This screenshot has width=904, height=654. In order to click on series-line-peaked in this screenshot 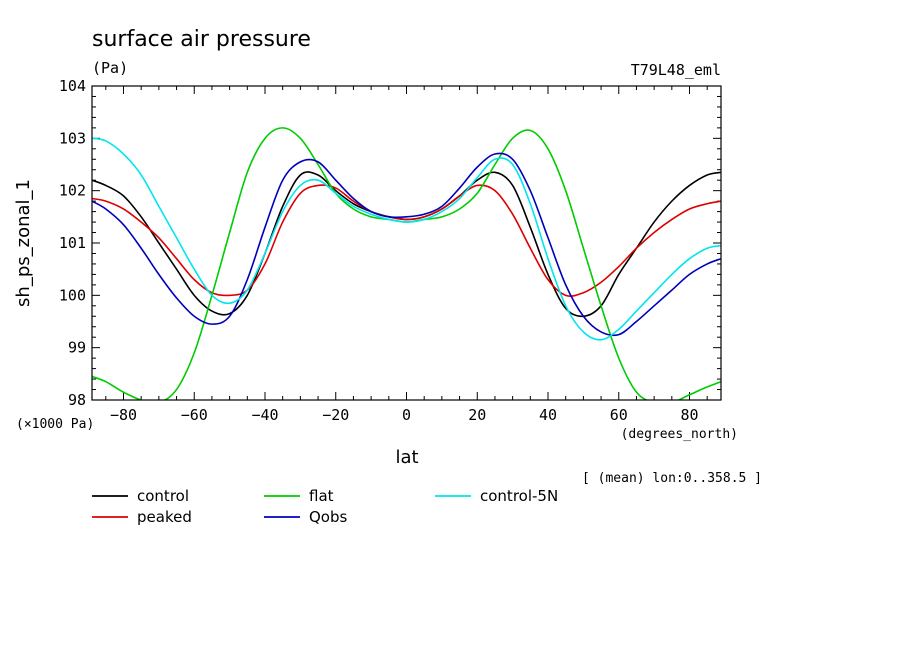, I will do `click(406, 240)`.